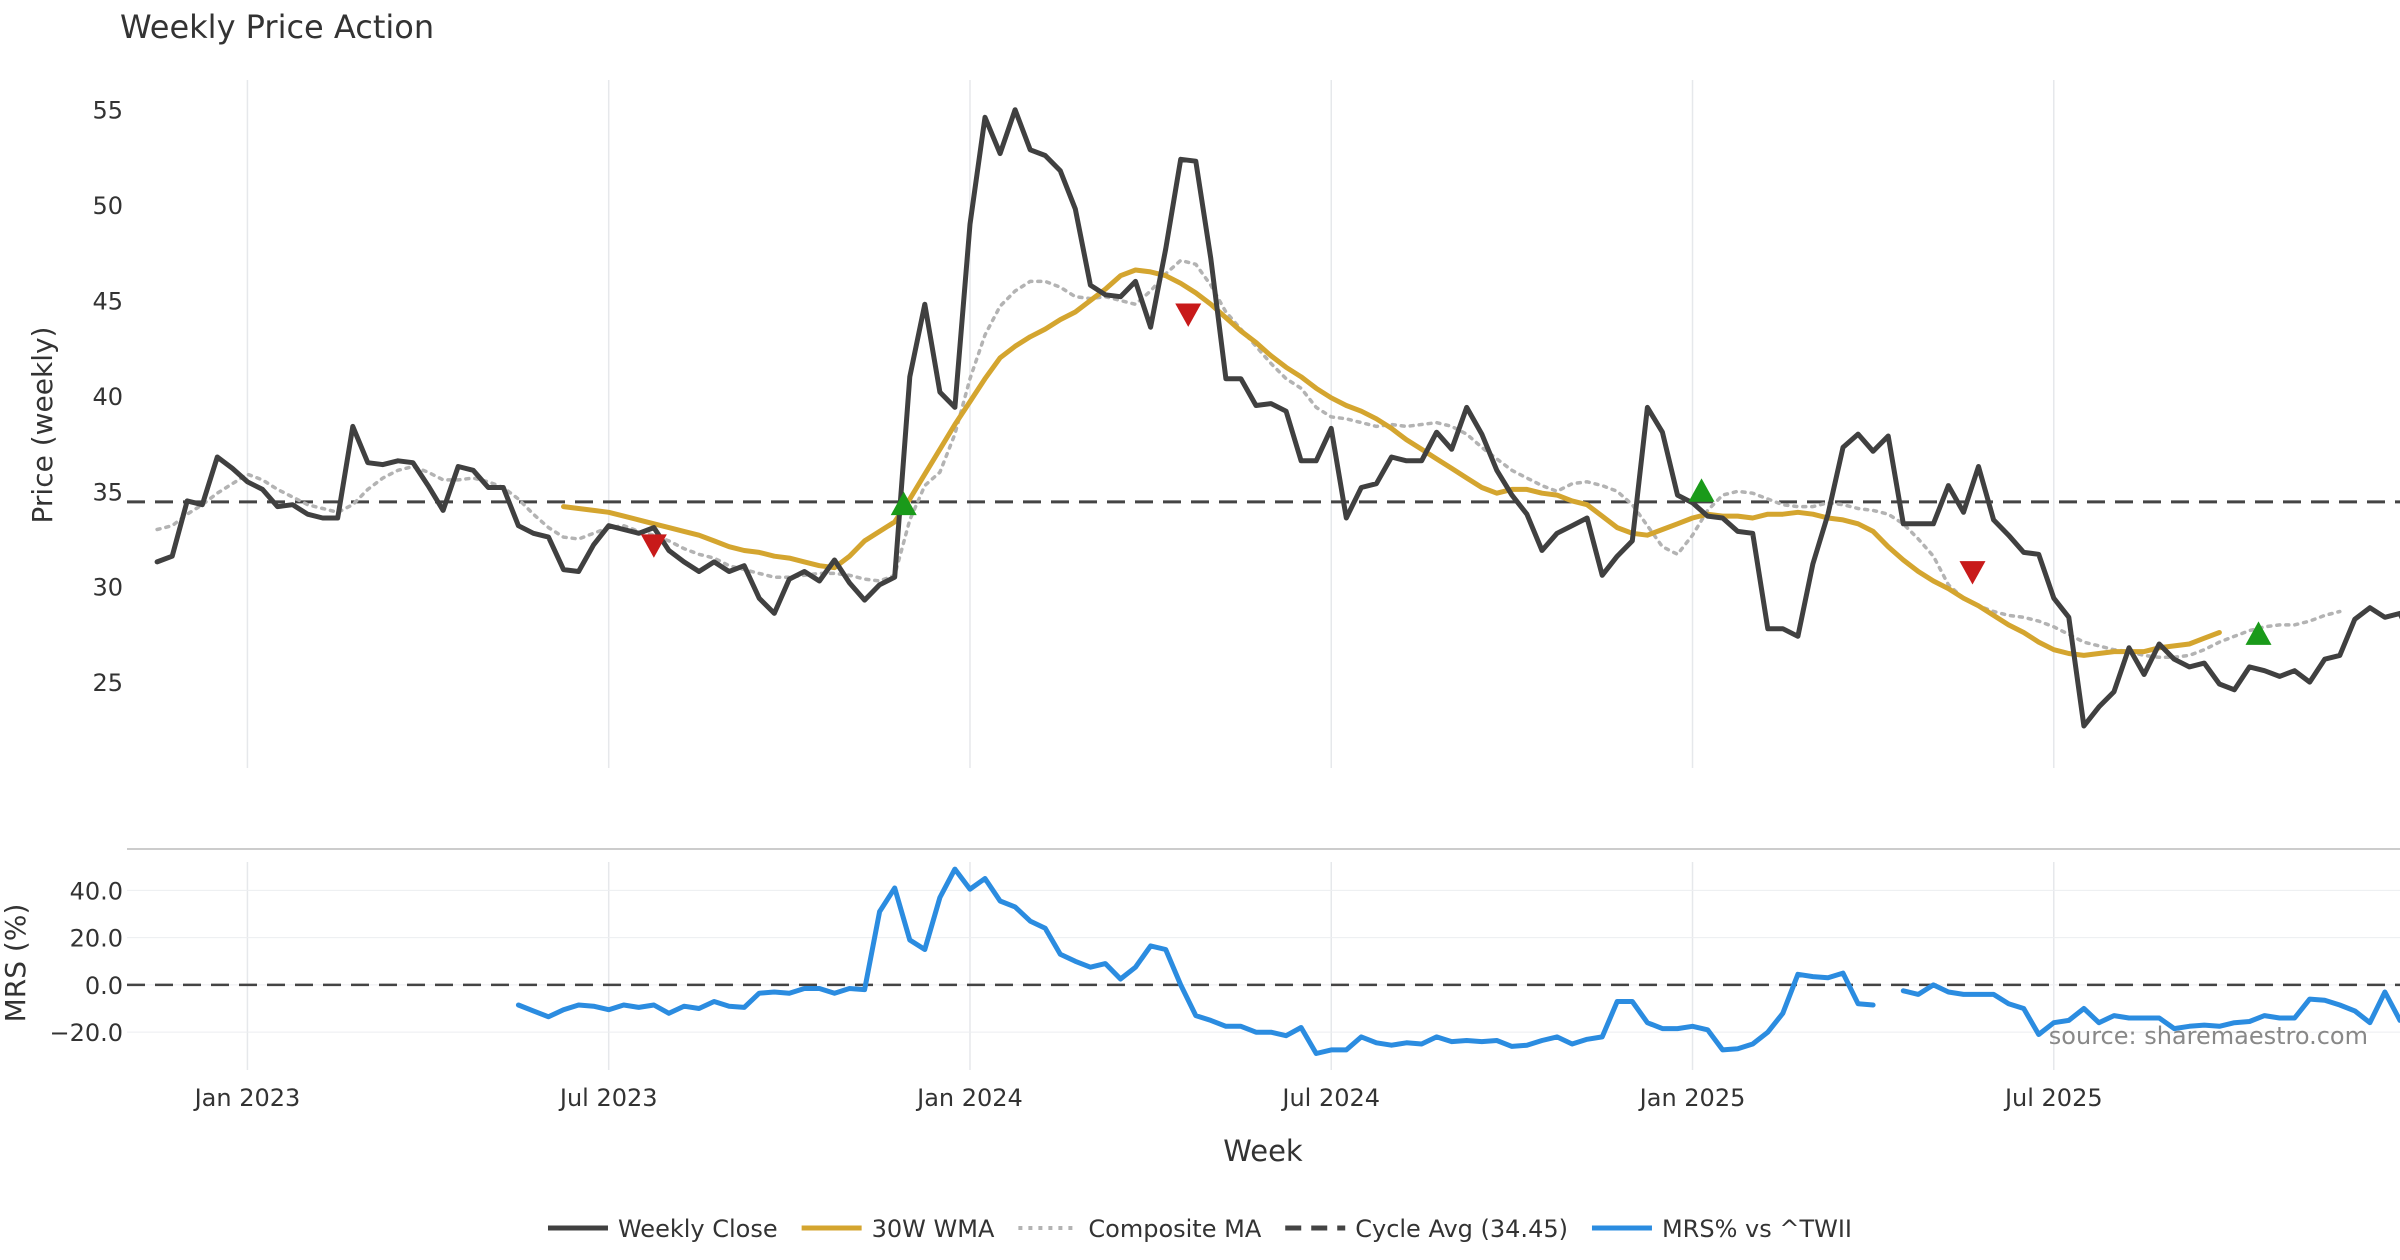 The image size is (2400, 1260). What do you see at coordinates (96, 891) in the screenshot?
I see `mrs-y-tick-label: 40.0` at bounding box center [96, 891].